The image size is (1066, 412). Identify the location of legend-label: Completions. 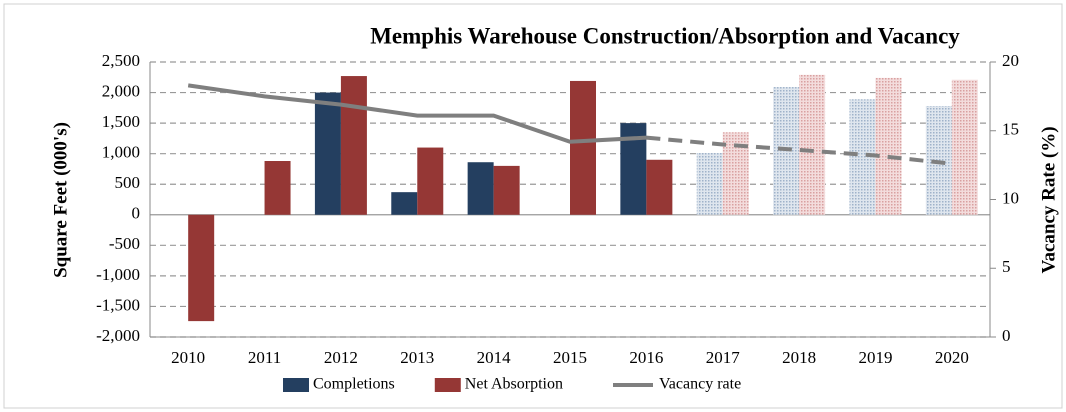
(354, 384).